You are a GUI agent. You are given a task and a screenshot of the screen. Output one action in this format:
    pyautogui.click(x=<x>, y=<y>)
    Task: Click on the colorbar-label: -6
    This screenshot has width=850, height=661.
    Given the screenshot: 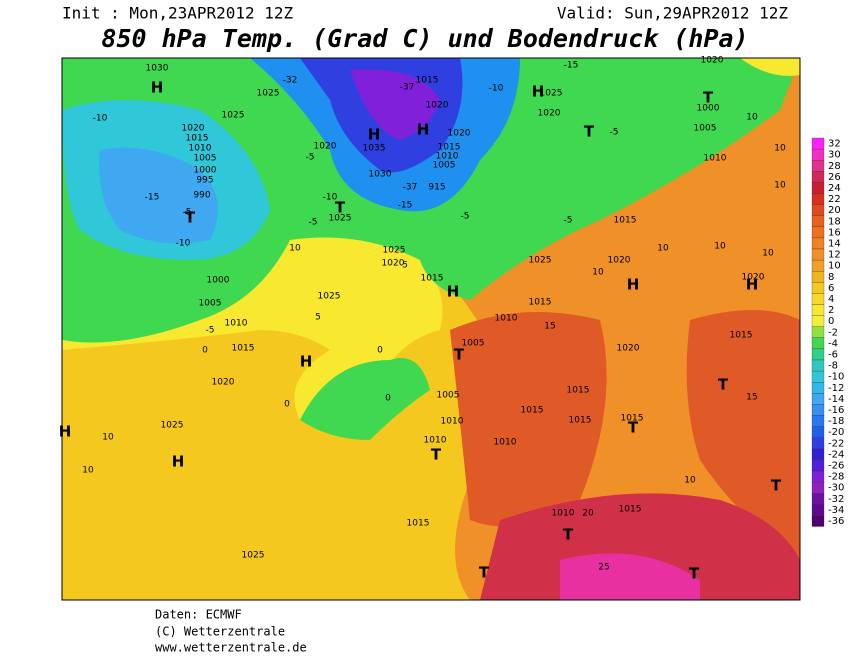 What is the action you would take?
    pyautogui.click(x=833, y=354)
    